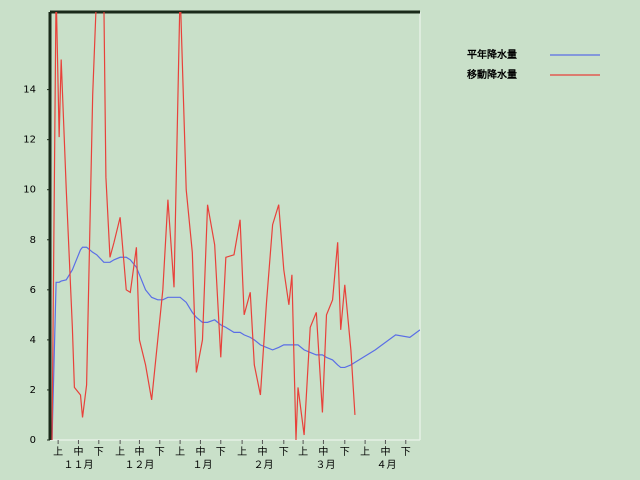  What do you see at coordinates (139, 465) in the screenshot?
I see `month-label: １２月` at bounding box center [139, 465].